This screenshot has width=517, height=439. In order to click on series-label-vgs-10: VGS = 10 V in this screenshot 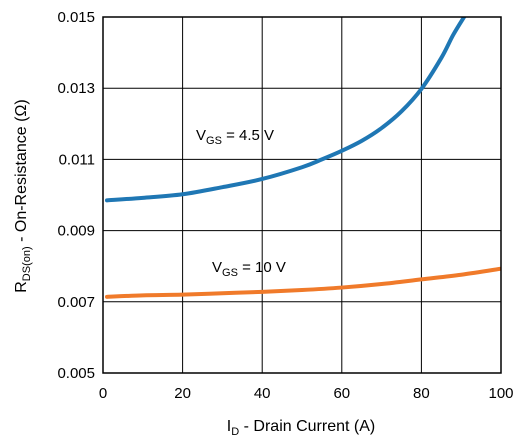, I will do `click(249, 269)`.